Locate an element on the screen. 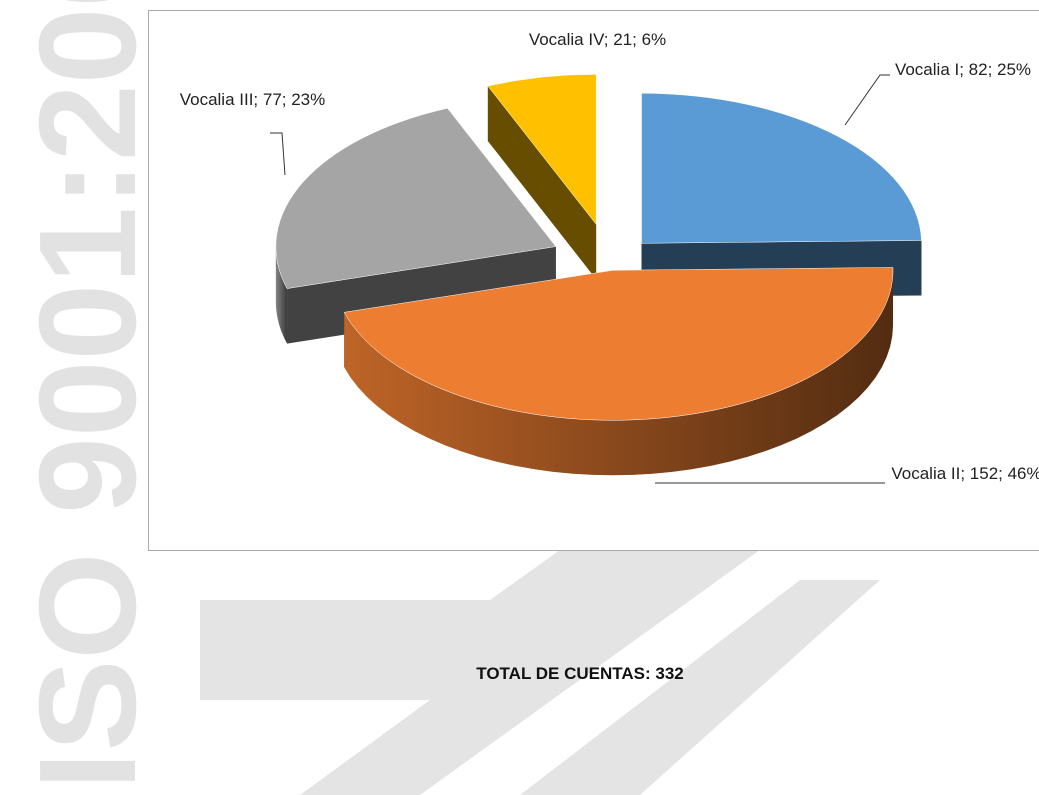 The image size is (1039, 795). data-label: Vocalia IV; 21; 6% is located at coordinates (597, 39).